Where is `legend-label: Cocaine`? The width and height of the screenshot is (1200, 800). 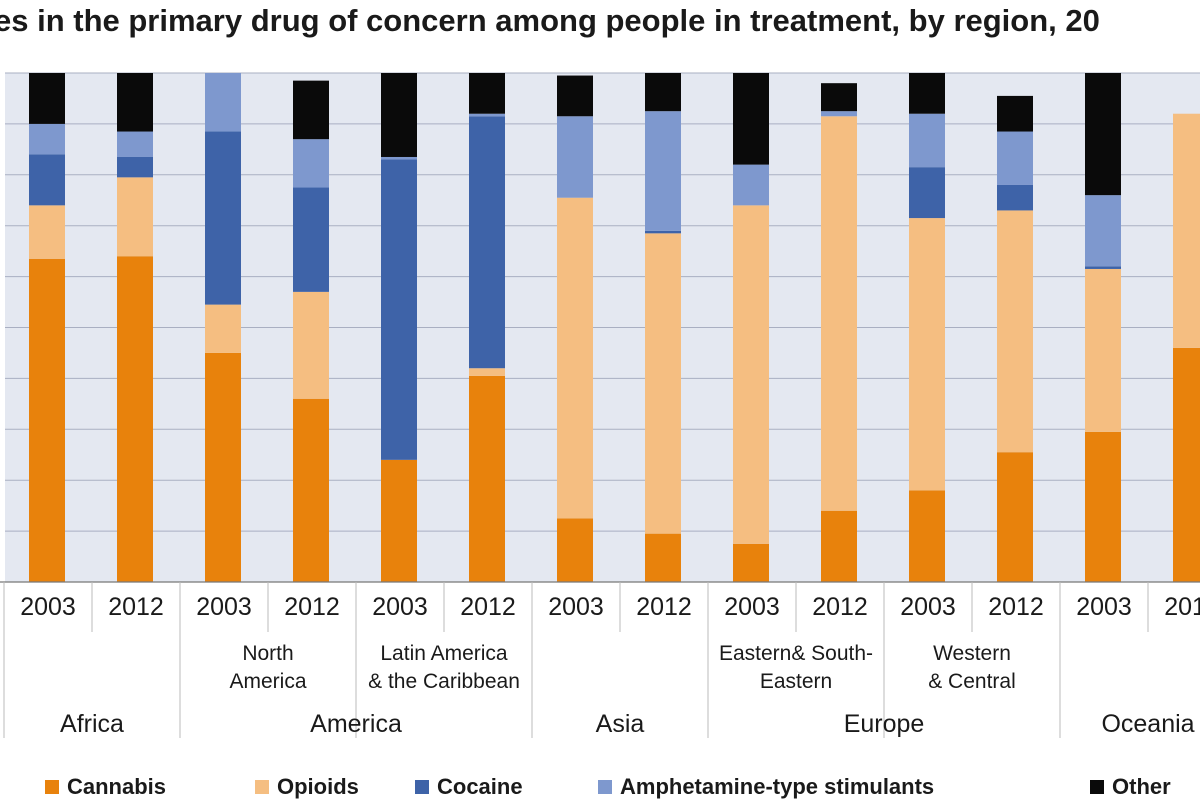
legend-label: Cocaine is located at coordinates (480, 786).